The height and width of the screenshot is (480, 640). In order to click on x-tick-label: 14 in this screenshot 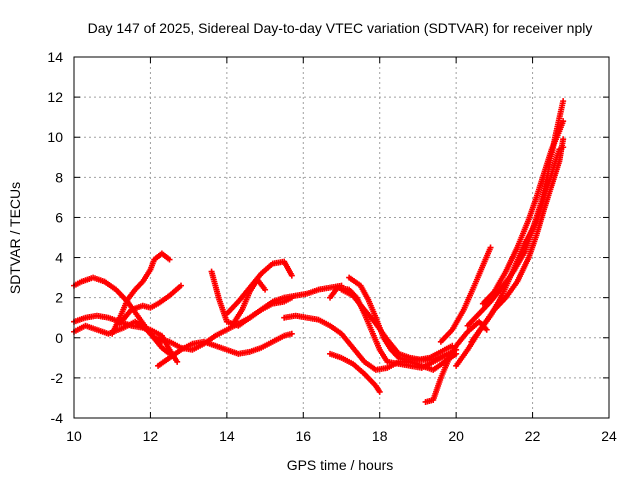, I will do `click(227, 436)`.